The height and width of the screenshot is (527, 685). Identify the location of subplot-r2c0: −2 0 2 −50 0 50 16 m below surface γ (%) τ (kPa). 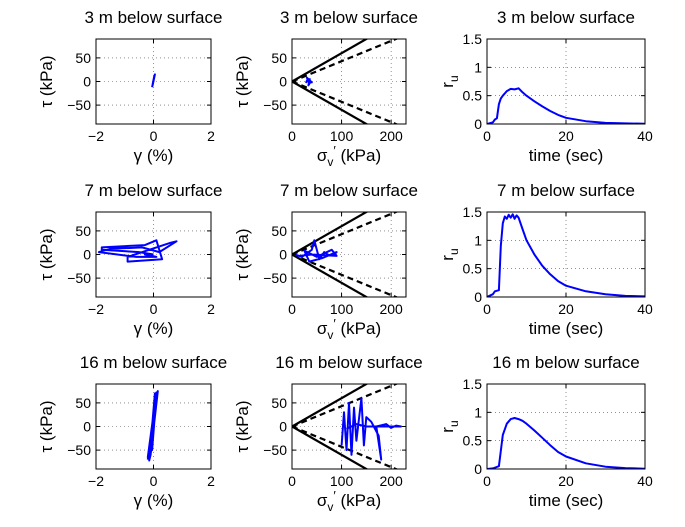
(132, 431).